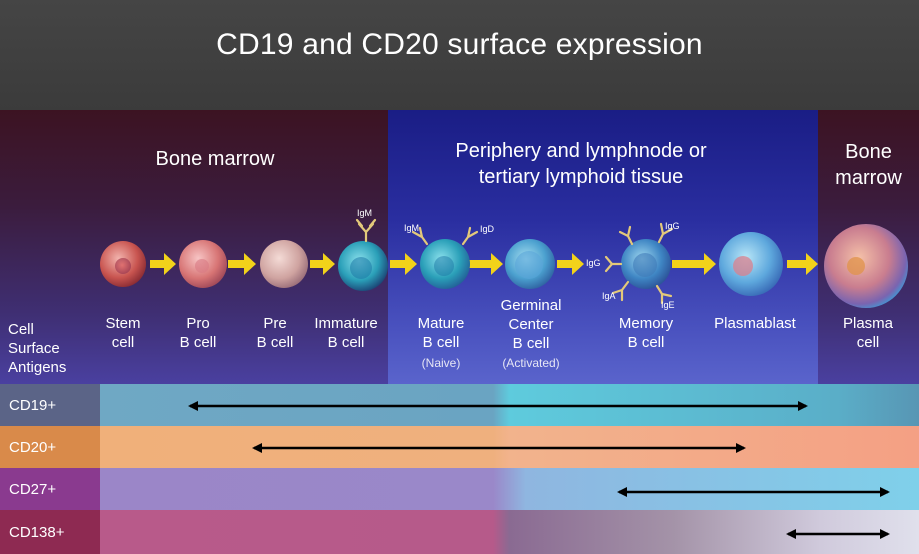  I want to click on antigen-row-cd27: CD27+, so click(459, 489).